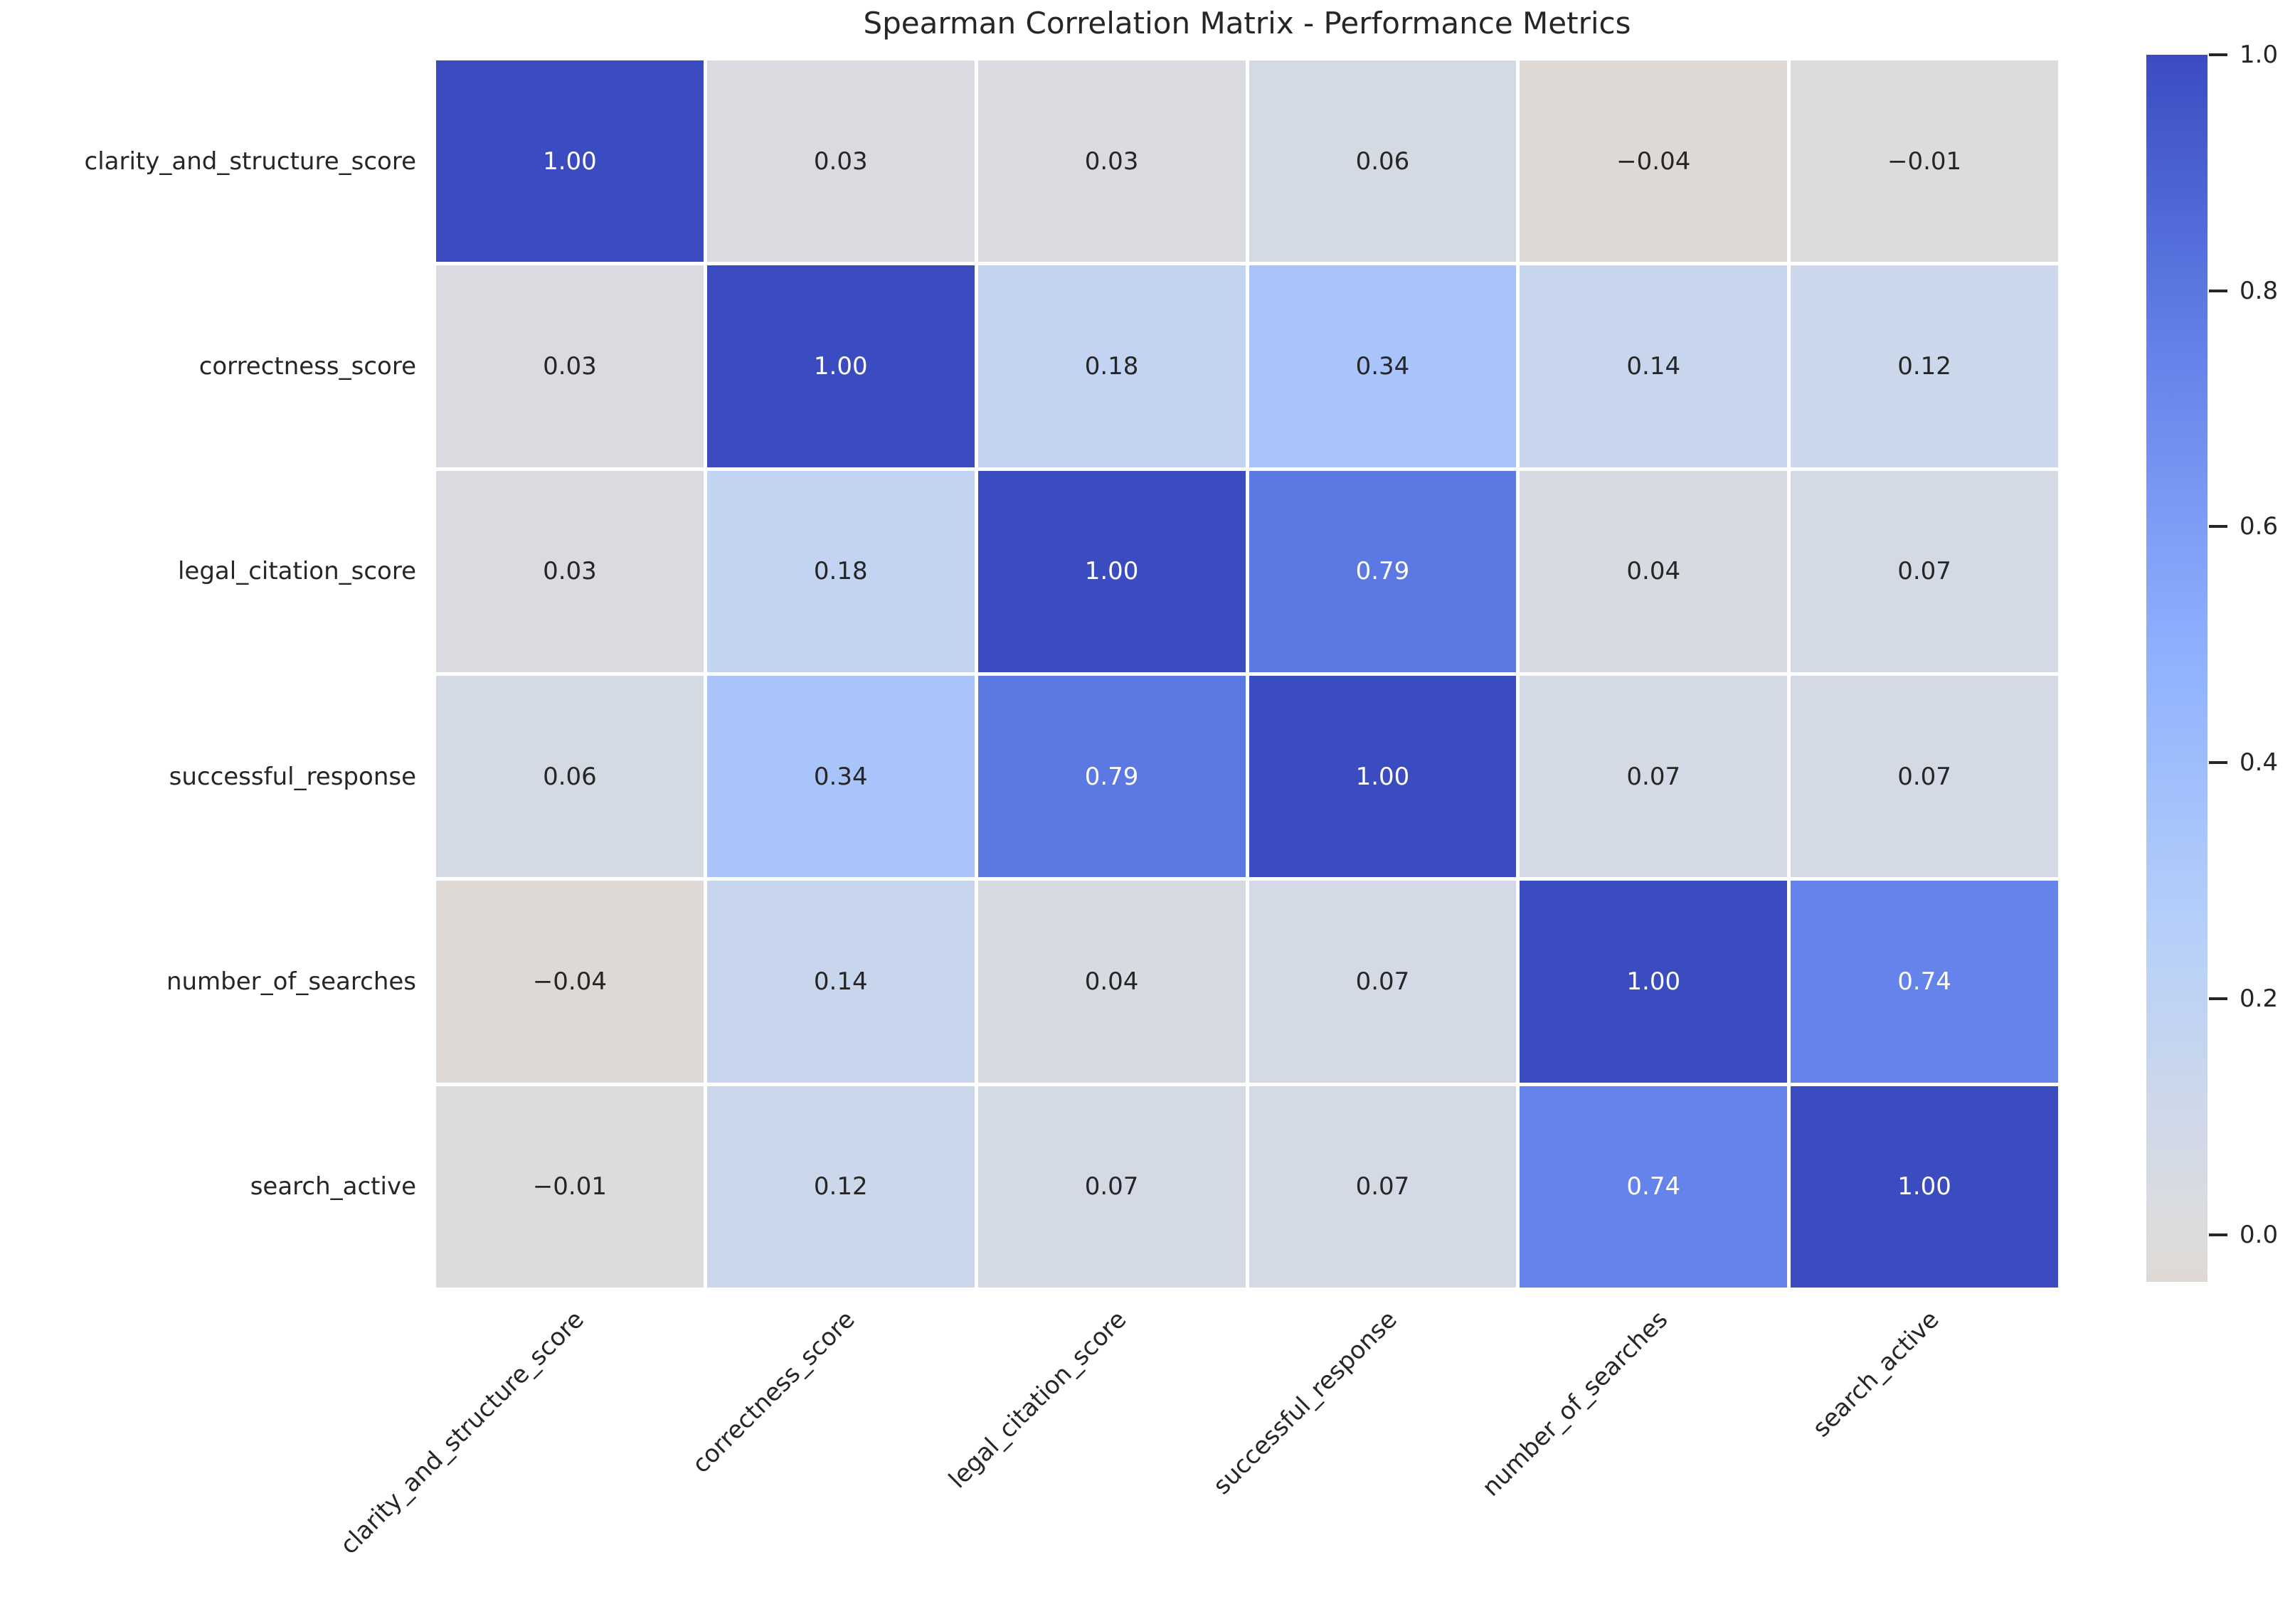  Describe the element at coordinates (2259, 55) in the screenshot. I see `colorbar-tick-label: 1.0` at that location.